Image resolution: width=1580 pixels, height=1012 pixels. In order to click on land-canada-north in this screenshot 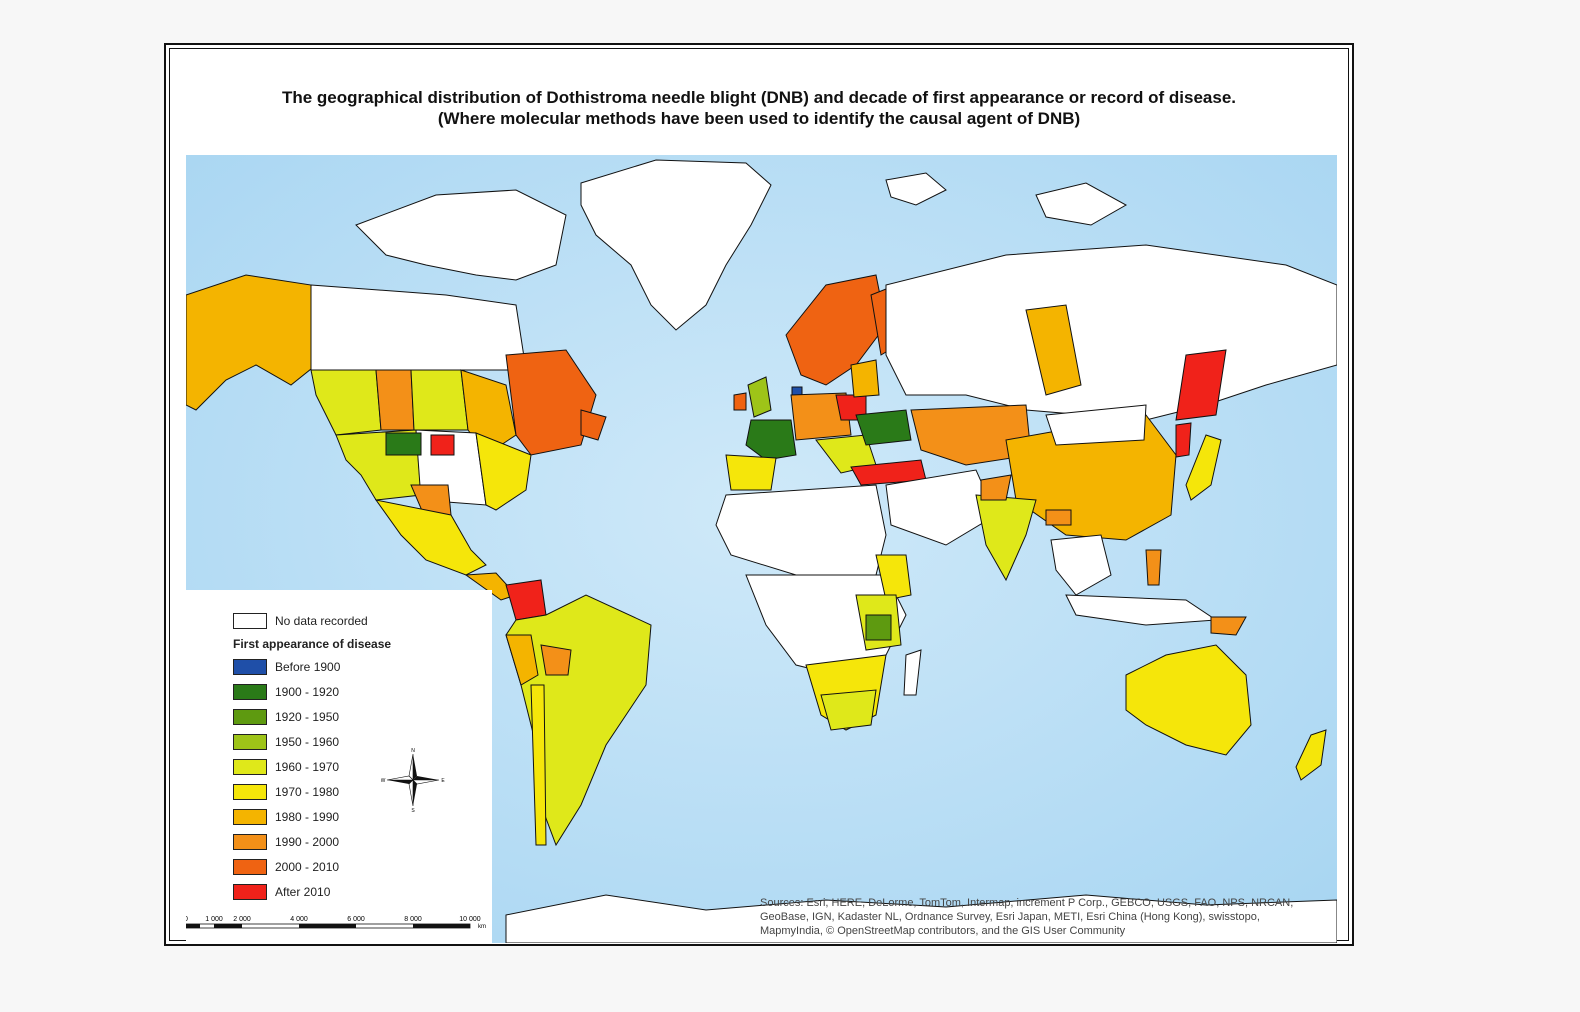, I will do `click(418, 327)`.